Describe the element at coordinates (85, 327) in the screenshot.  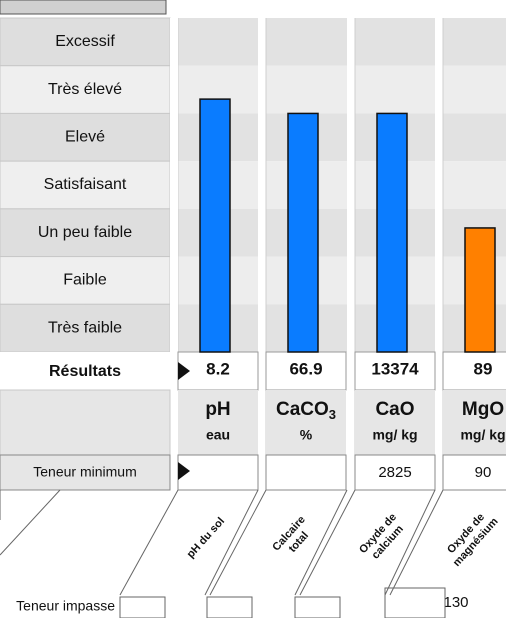
I see `level-label: Très faible` at that location.